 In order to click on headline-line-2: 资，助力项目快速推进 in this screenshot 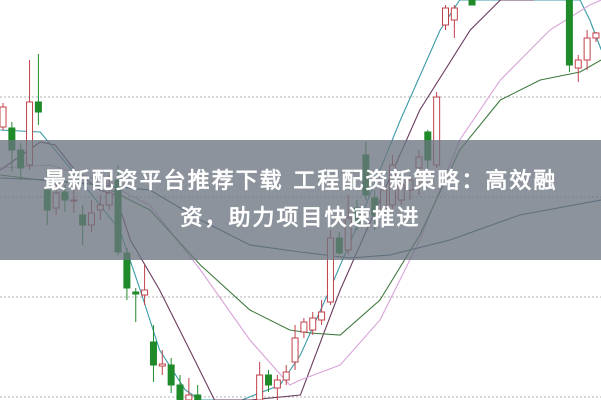, I will do `click(300, 218)`.